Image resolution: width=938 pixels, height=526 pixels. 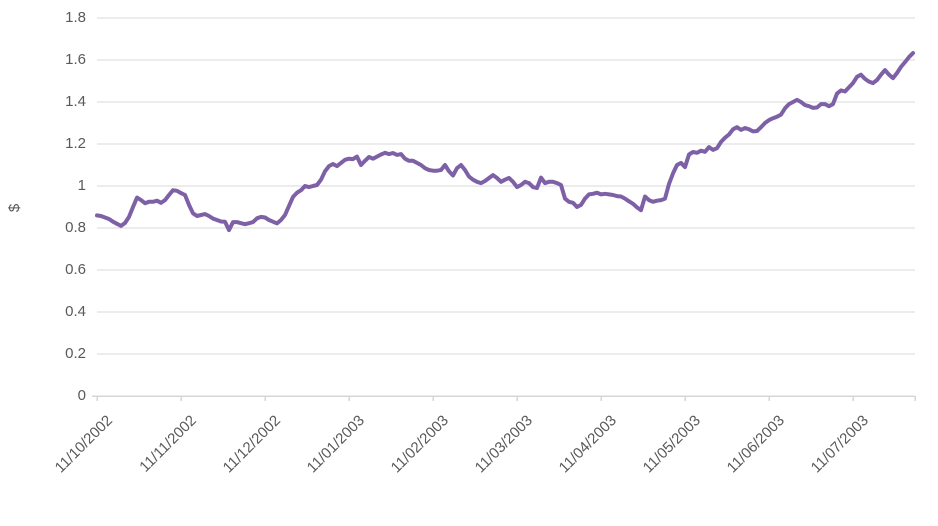 I want to click on y-tick-label: 1.8, so click(x=75, y=17).